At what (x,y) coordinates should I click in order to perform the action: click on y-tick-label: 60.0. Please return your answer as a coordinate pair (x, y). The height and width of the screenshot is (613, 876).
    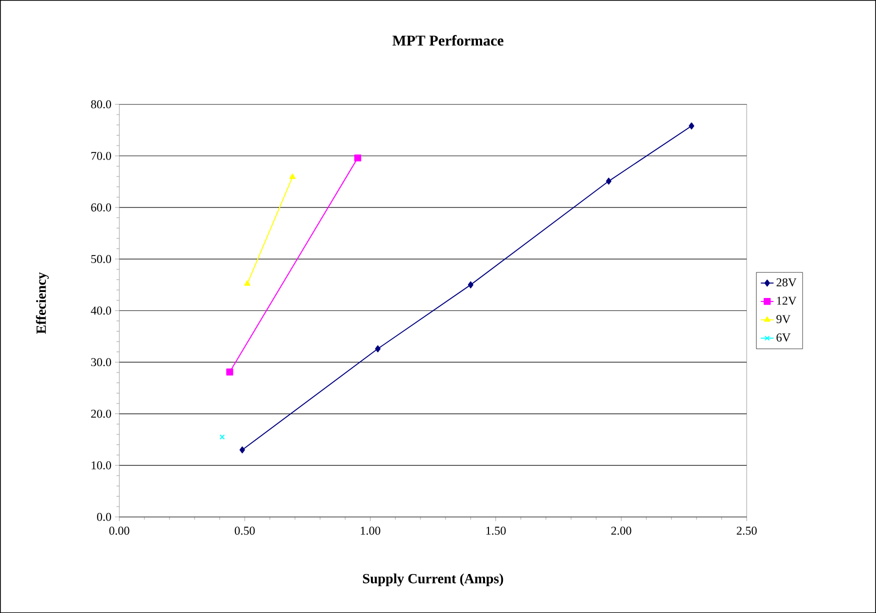
    Looking at the image, I should click on (101, 207).